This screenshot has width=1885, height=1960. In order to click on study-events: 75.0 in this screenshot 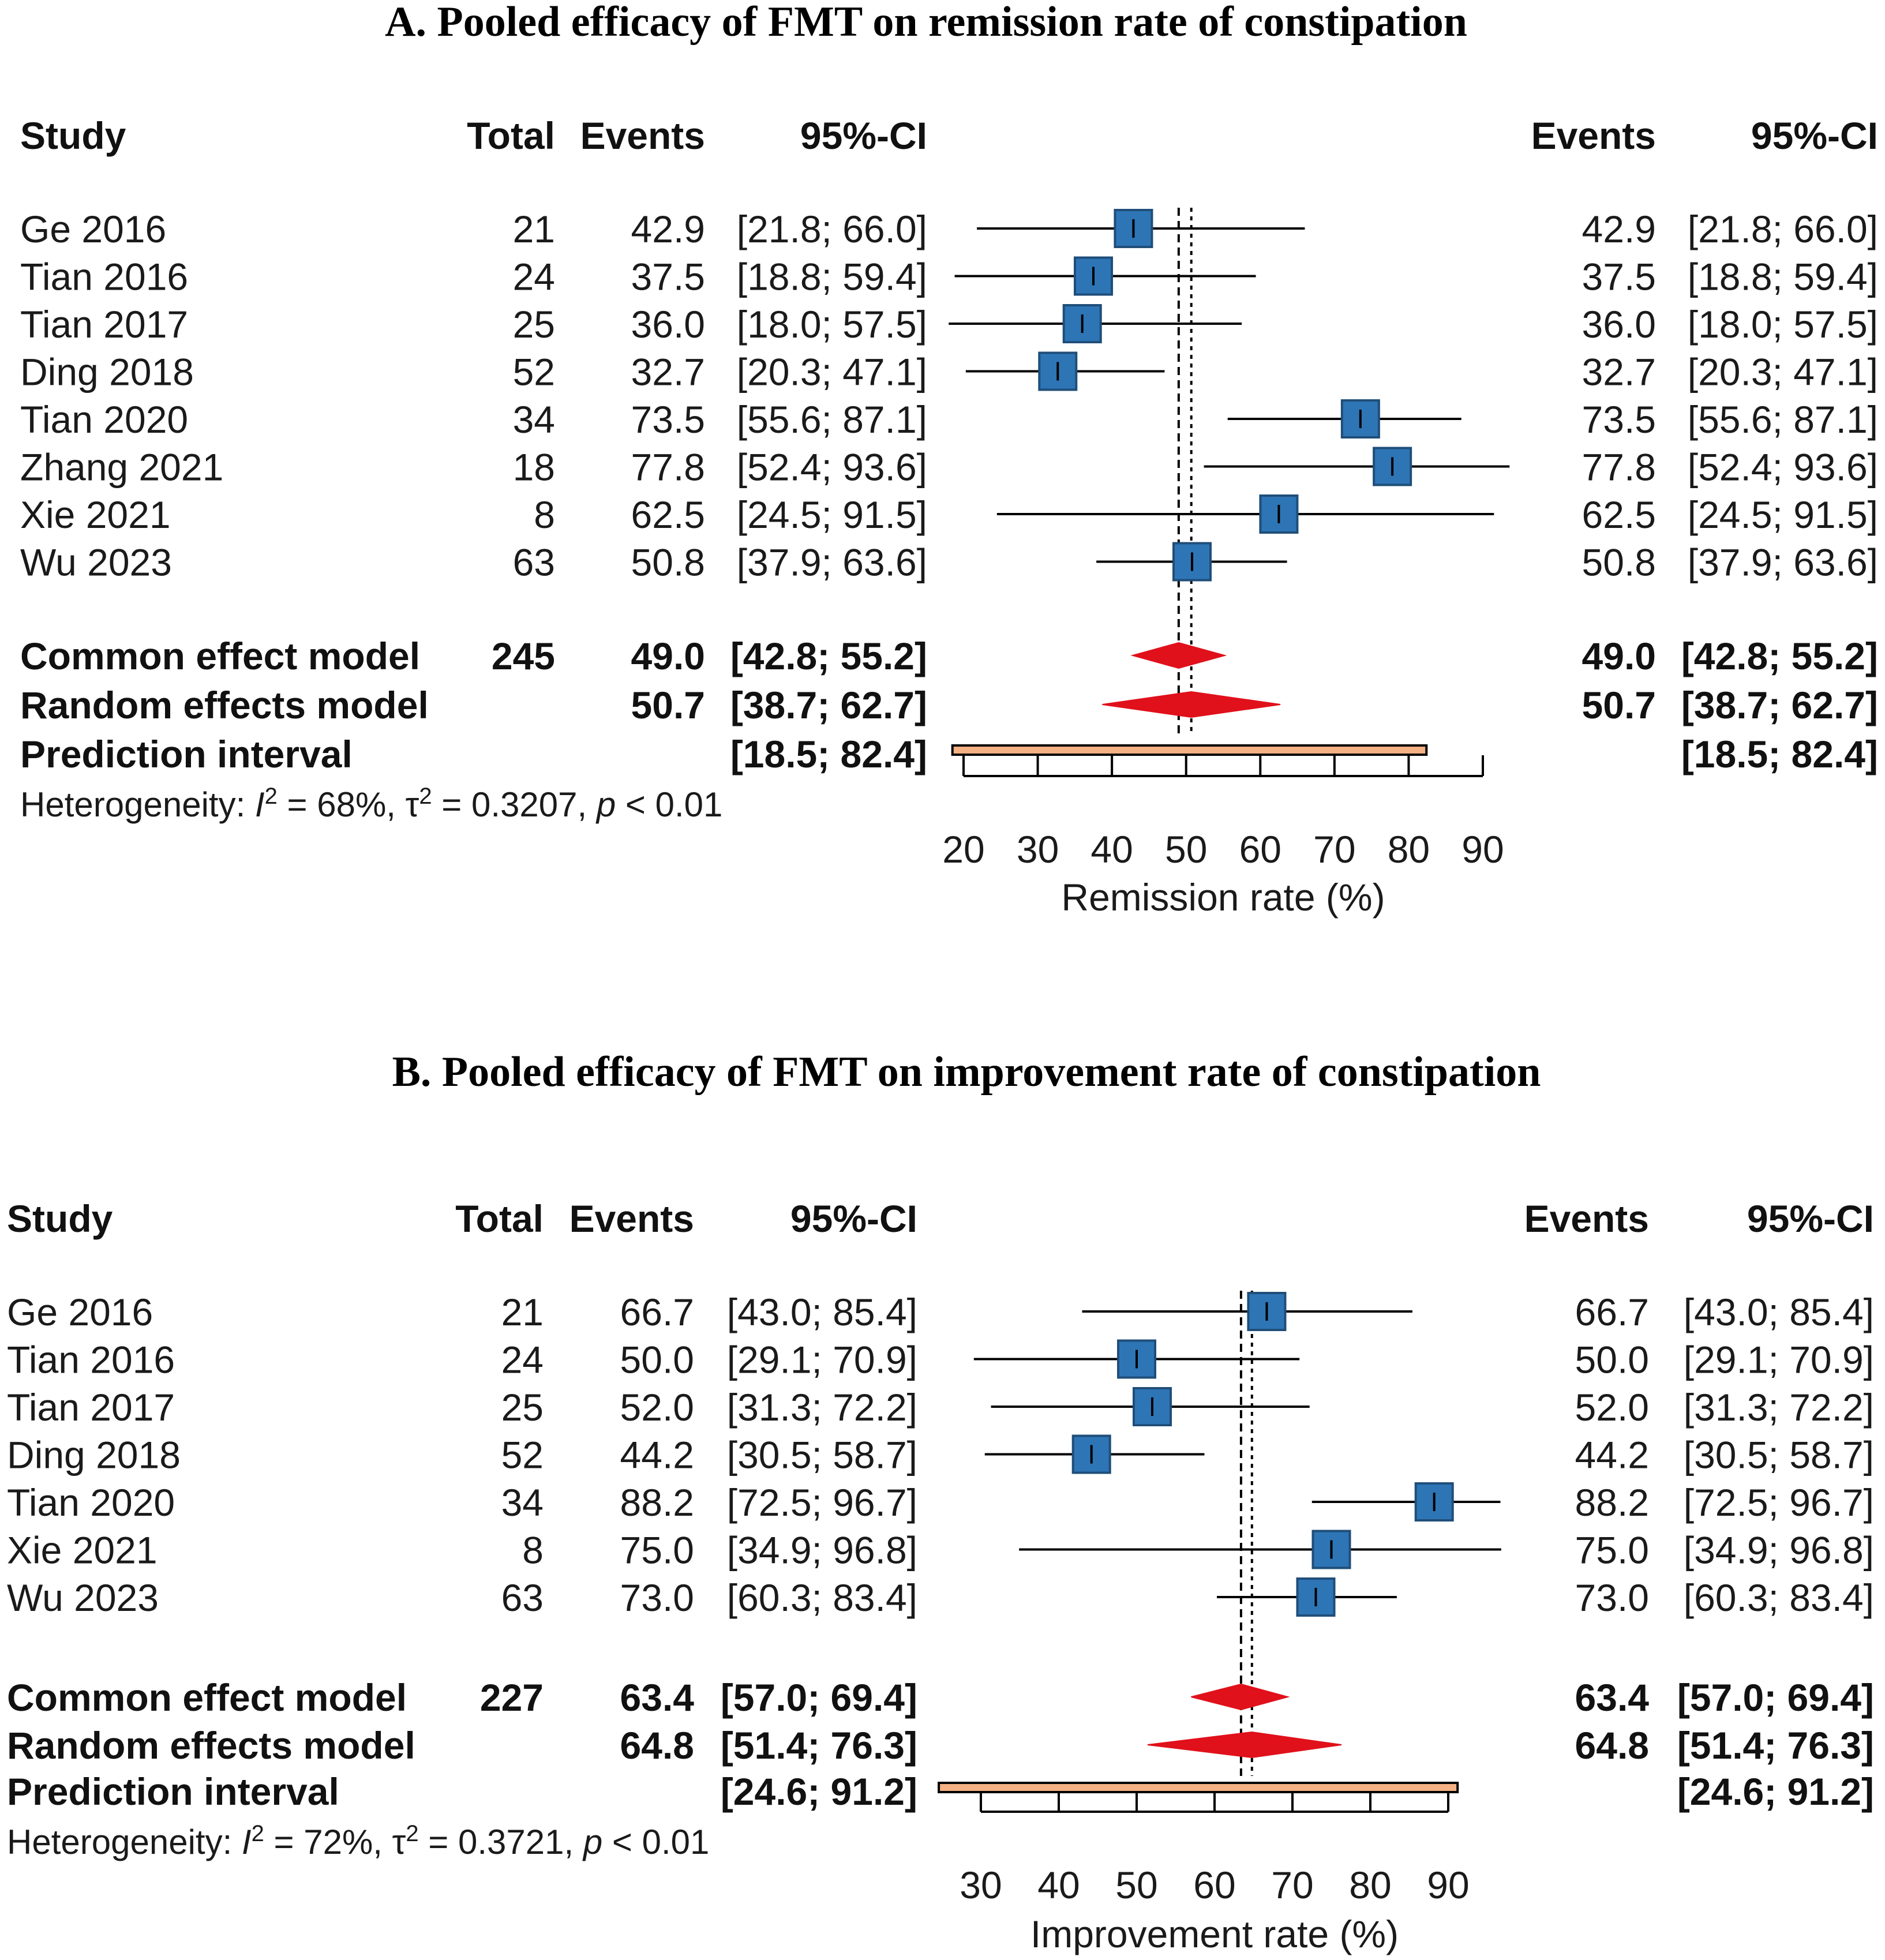, I will do `click(657, 1551)`.